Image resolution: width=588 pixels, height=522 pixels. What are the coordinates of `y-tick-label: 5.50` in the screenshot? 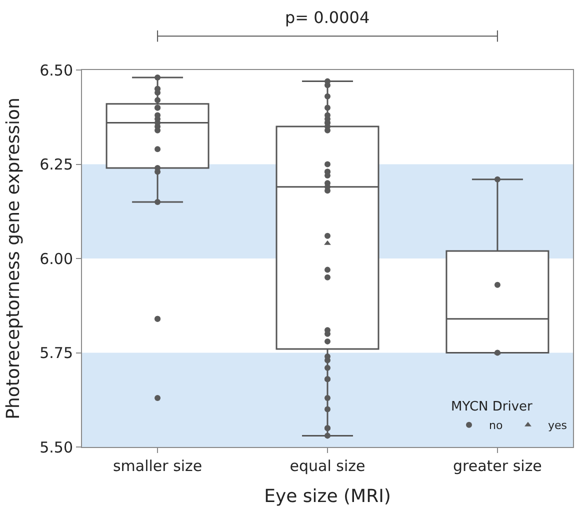 It's located at (56, 447).